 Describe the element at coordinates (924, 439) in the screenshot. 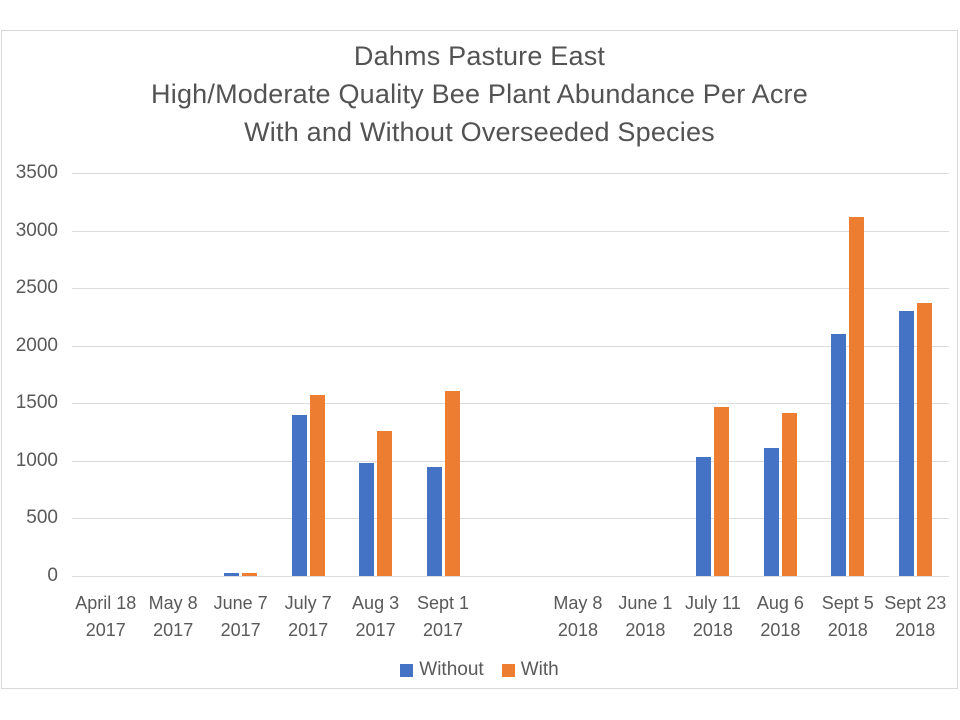

I see `bar-with-sept-23-2018` at that location.